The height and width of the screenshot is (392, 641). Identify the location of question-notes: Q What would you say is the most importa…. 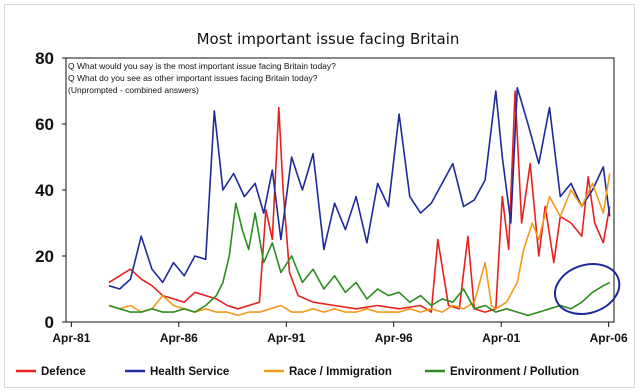
(202, 78).